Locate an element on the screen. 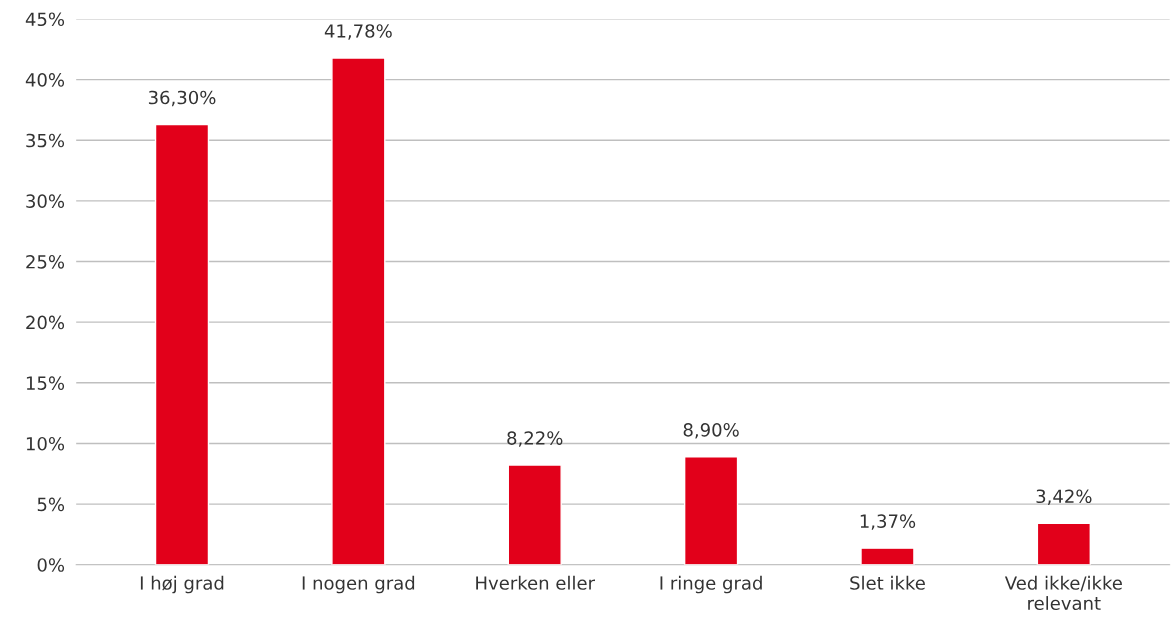  y-tick-label: 0% is located at coordinates (51, 565).